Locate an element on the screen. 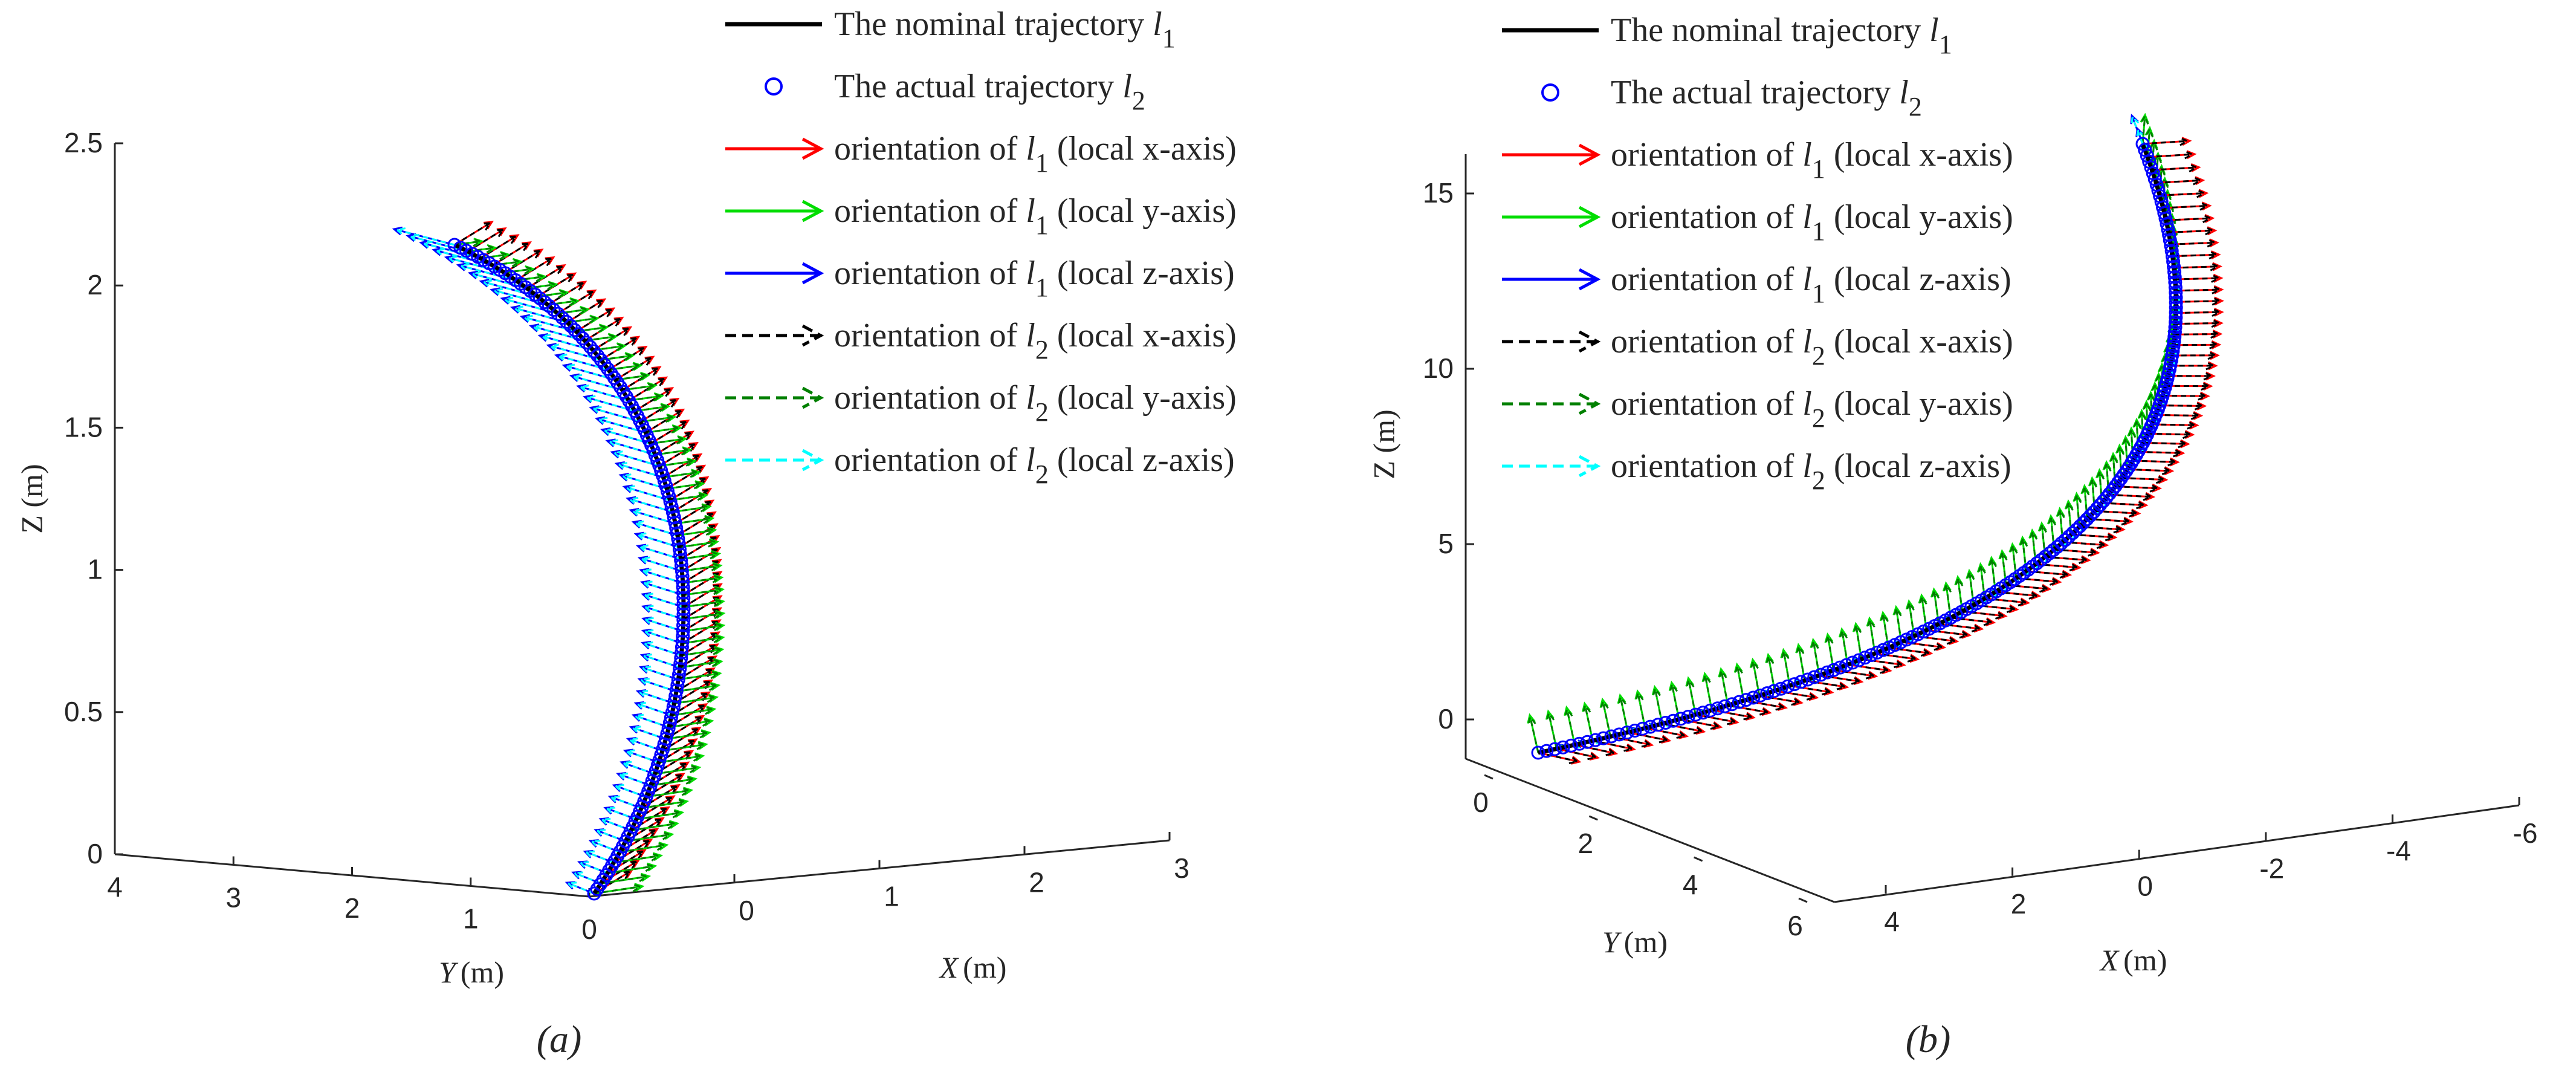 The width and height of the screenshot is (2576, 1084). legend-label: orientation of l1 (local x-axis) is located at coordinates (1812, 160).